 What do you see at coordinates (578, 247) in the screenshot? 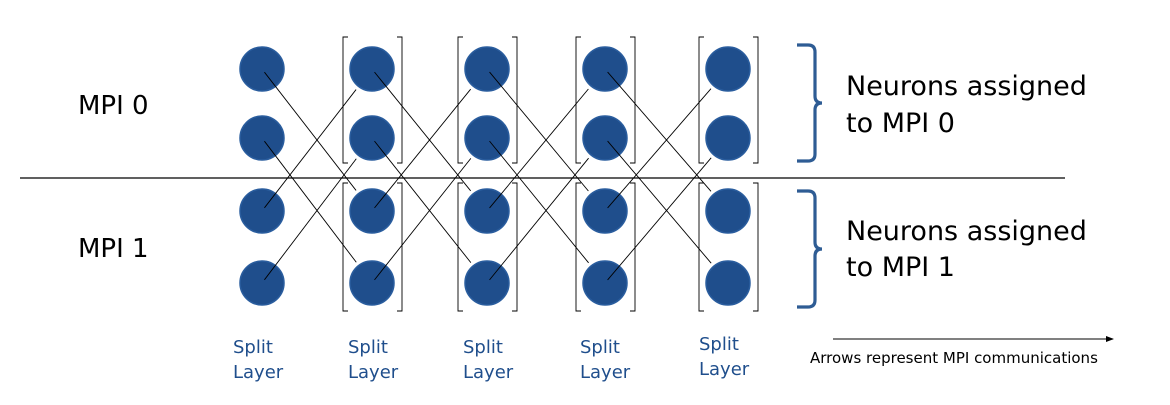
I see `layer-4-group-1-left-bracket` at bounding box center [578, 247].